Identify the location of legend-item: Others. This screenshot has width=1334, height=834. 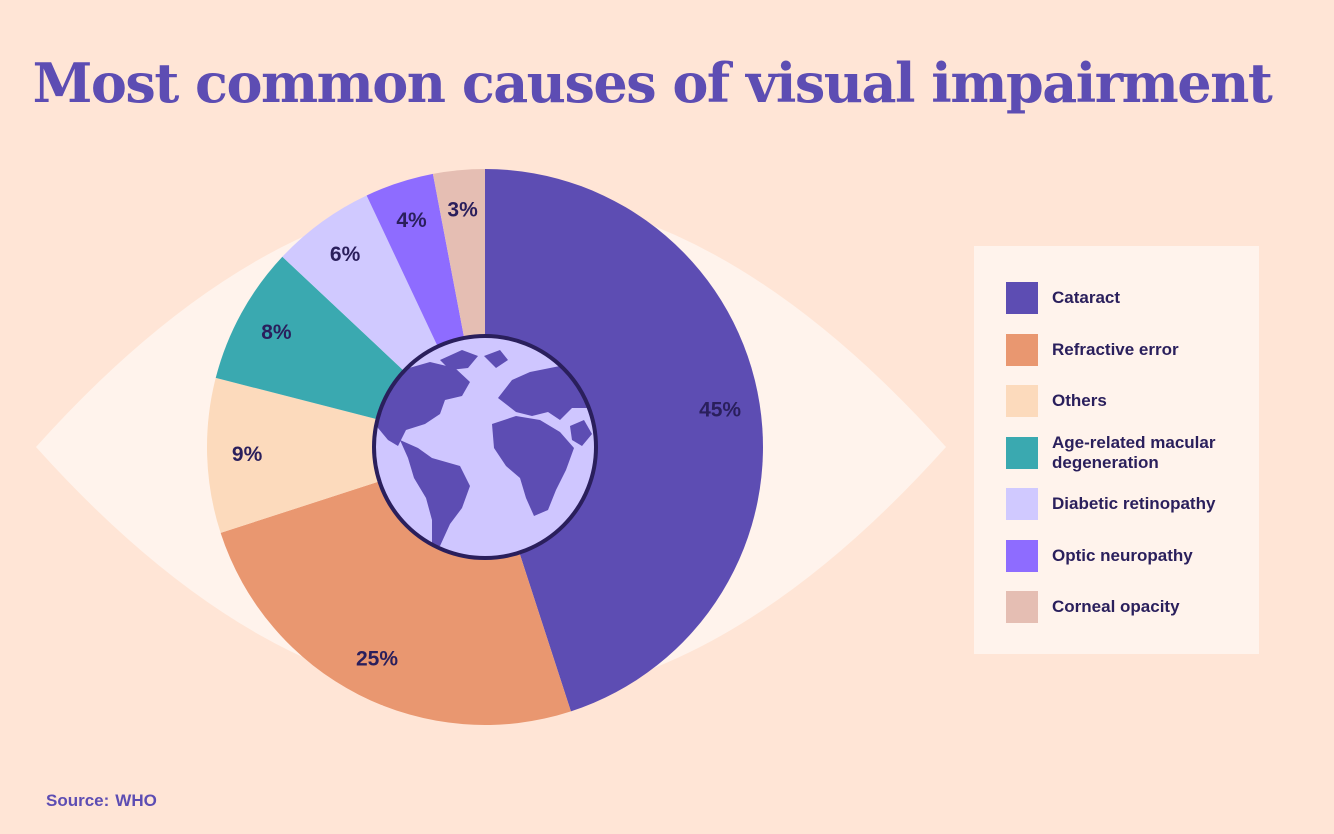
(1129, 401).